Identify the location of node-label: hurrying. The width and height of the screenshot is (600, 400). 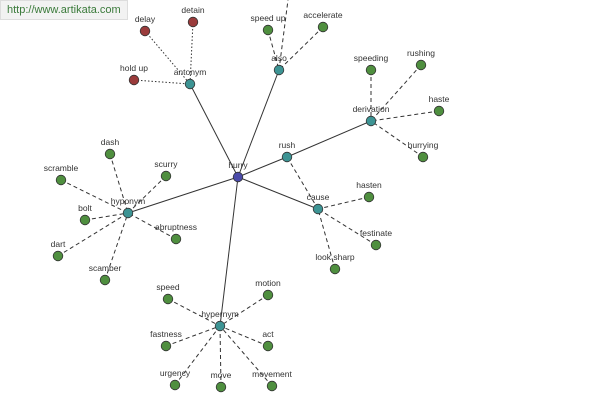
(423, 145).